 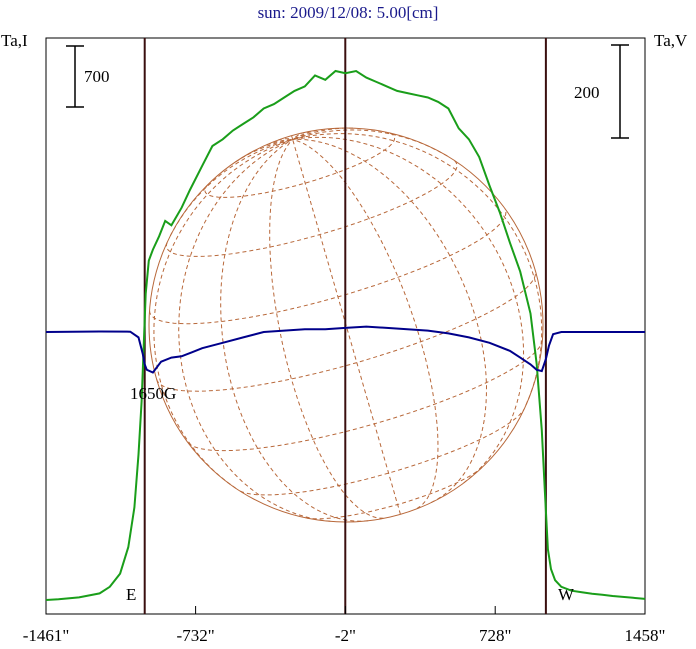 I want to click on x-tick-label: 1458", so click(x=645, y=635).